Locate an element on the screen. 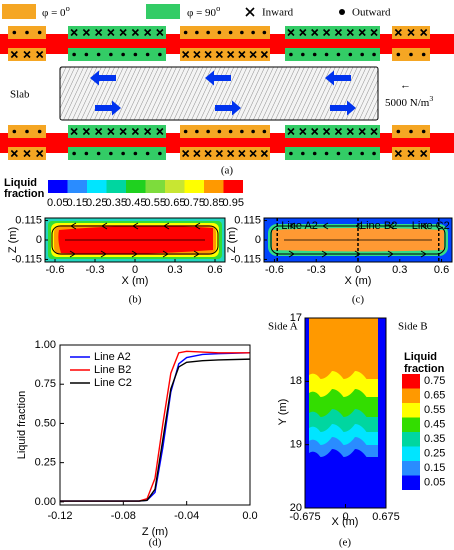 This screenshot has width=454, height=550. label: 0.3 is located at coordinates (174, 270).